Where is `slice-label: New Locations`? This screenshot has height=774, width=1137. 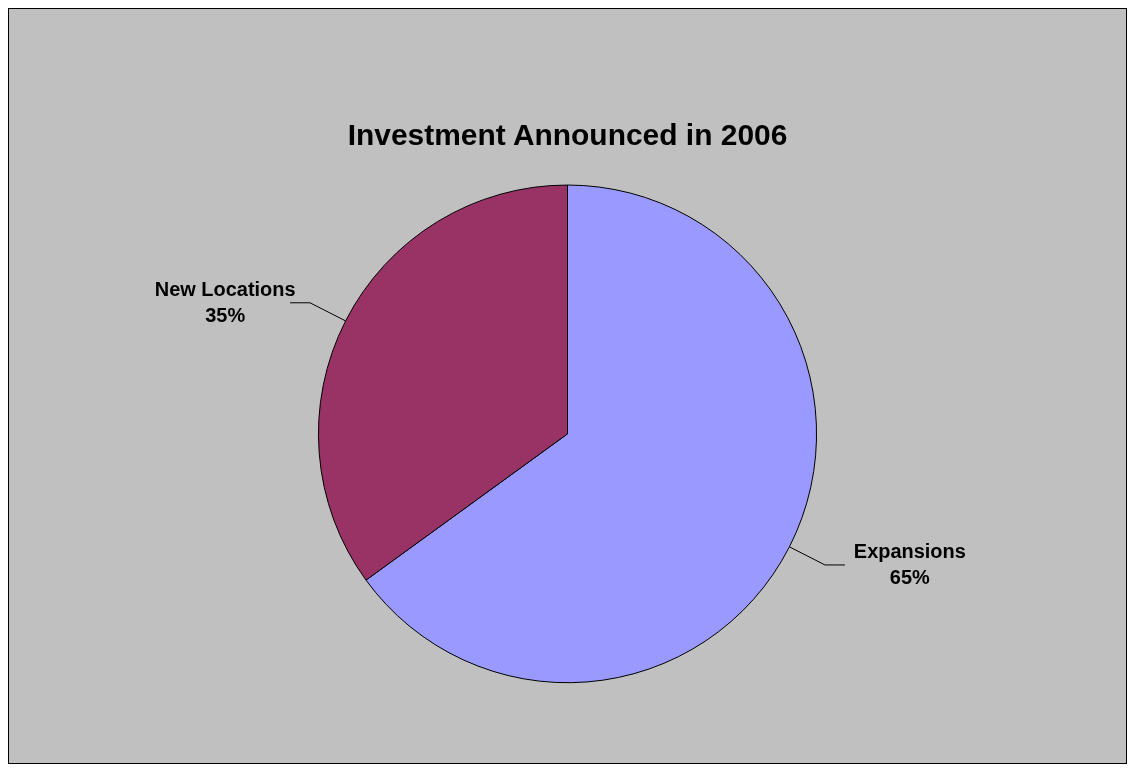 slice-label: New Locations is located at coordinates (225, 289).